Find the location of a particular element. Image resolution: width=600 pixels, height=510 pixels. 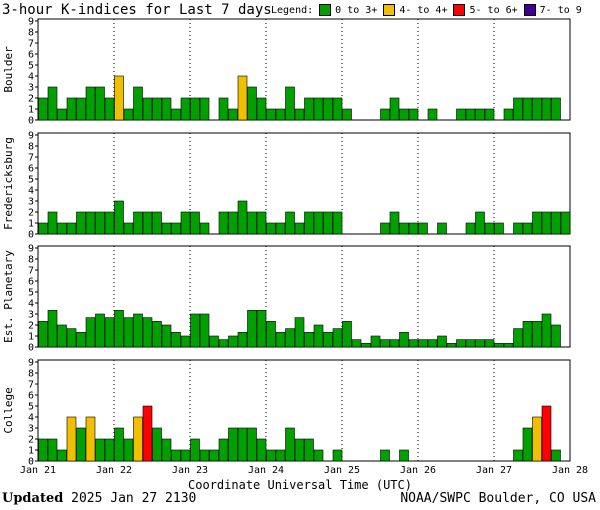

x-tick-label: Jan 25 is located at coordinates (342, 470).